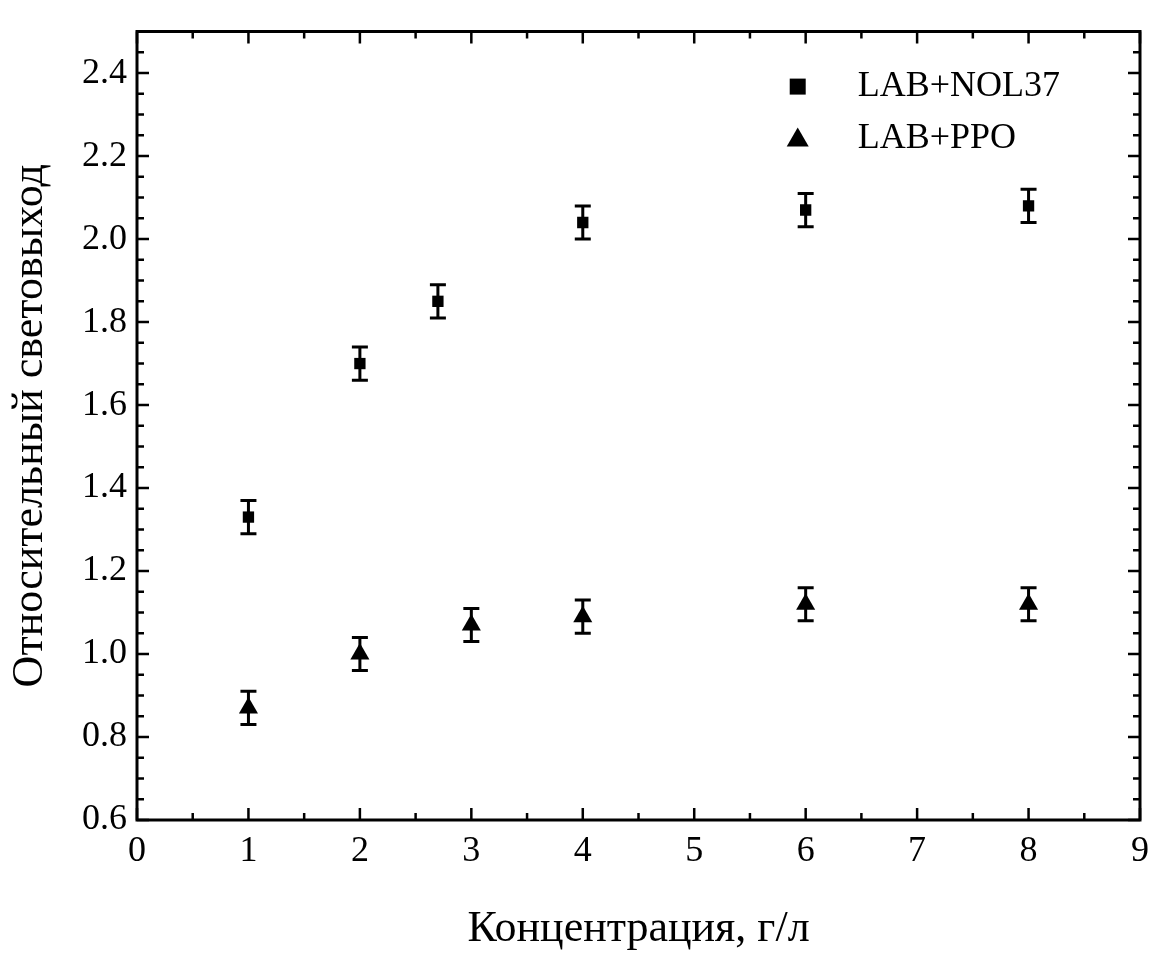 This screenshot has height=960, width=1160. Describe the element at coordinates (937, 136) in the screenshot. I see `legend-label: LAB+PPO` at that location.